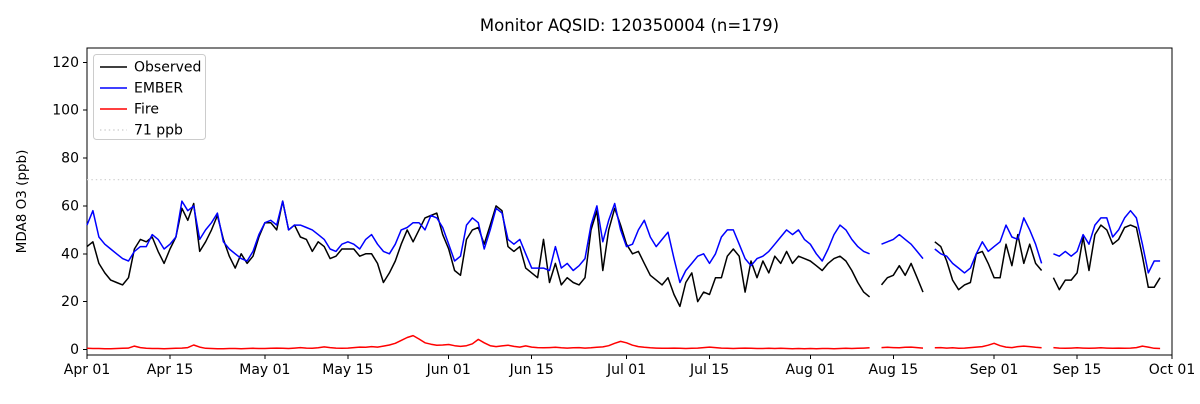  Describe the element at coordinates (623, 342) in the screenshot. I see `fire-line` at that location.